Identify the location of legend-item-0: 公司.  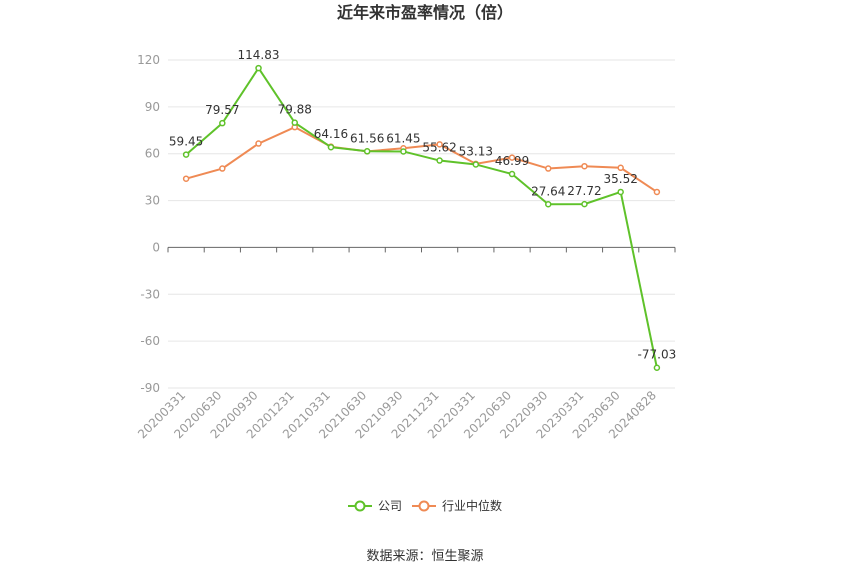
(375, 506).